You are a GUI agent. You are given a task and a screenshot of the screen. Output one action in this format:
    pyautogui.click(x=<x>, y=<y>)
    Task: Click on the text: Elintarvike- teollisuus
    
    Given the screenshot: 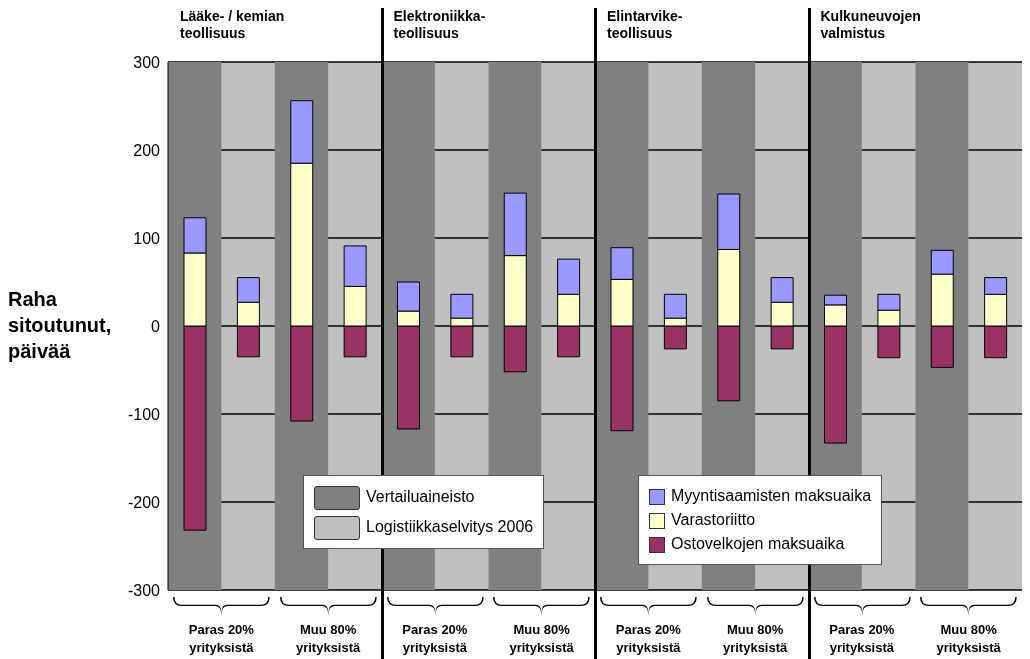 What is the action you would take?
    pyautogui.click(x=645, y=25)
    